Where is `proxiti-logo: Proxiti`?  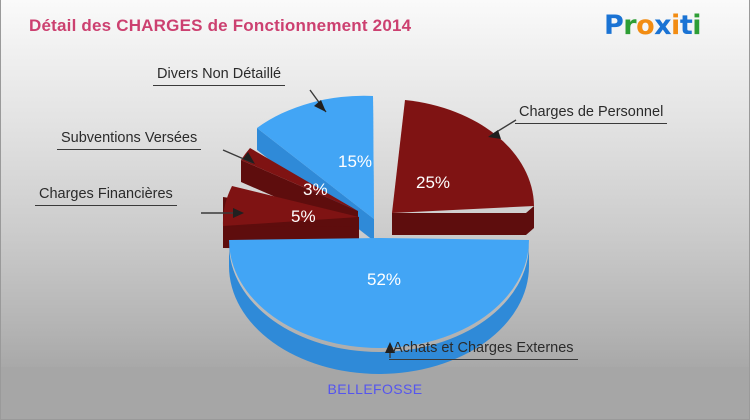 proxiti-logo: Proxiti is located at coordinates (652, 25).